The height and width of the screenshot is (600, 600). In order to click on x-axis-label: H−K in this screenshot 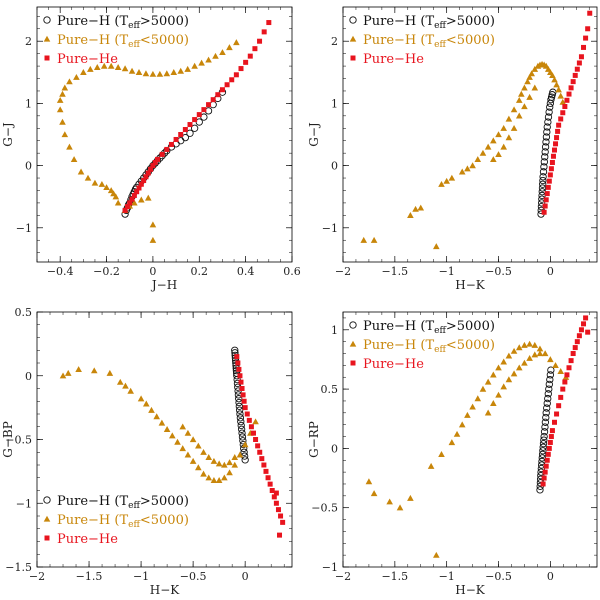, I will do `click(470, 590)`.